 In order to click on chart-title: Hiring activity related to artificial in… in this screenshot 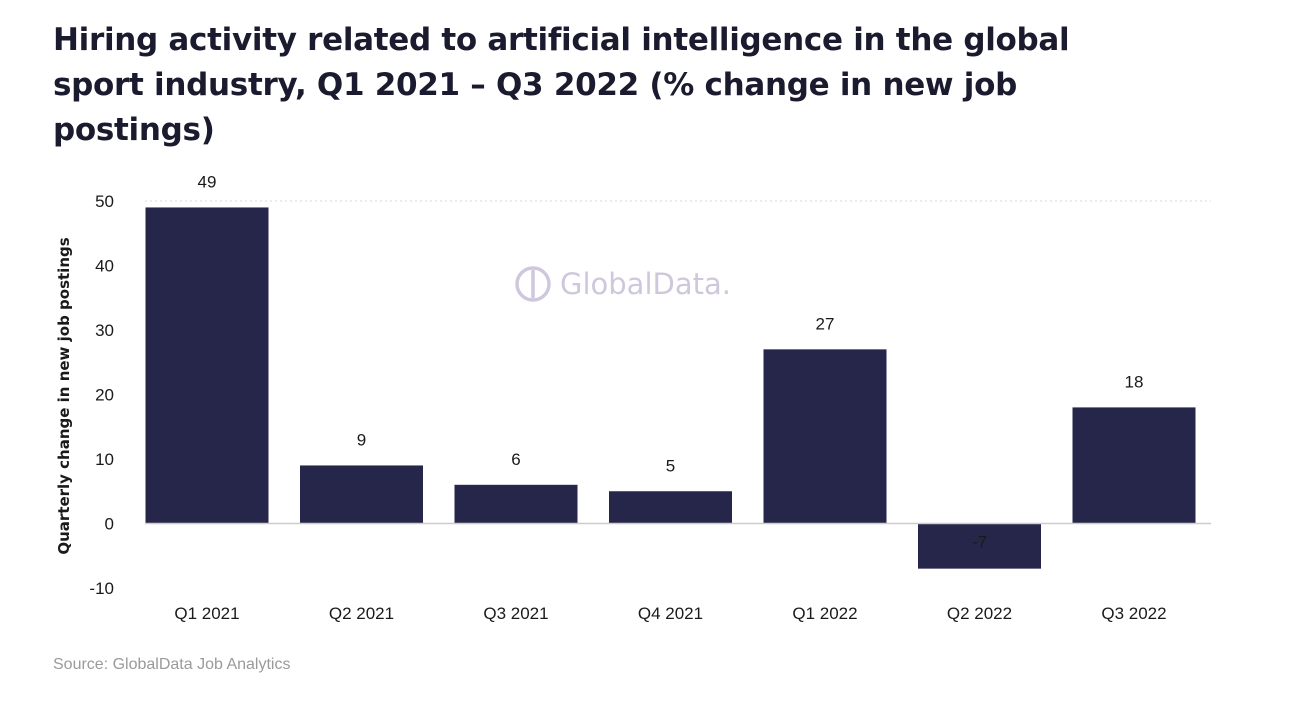, I will do `click(561, 85)`.